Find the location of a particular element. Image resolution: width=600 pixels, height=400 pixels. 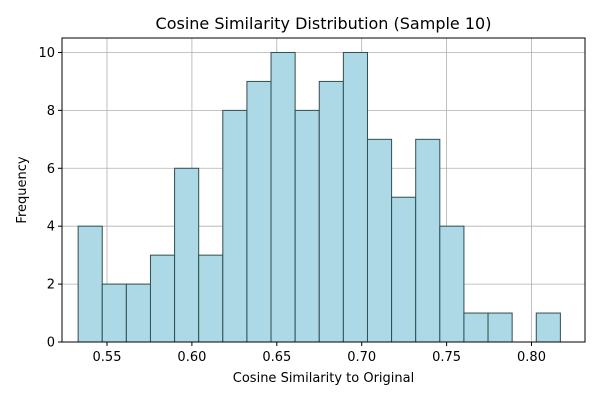

y-tick-label: 4 is located at coordinates (51, 227).